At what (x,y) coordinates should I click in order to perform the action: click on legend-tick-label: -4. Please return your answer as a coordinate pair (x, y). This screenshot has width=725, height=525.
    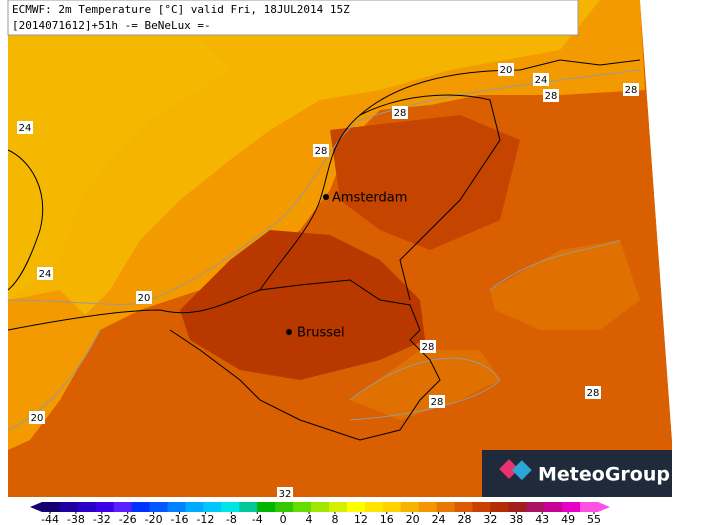
    Looking at the image, I should click on (257, 519).